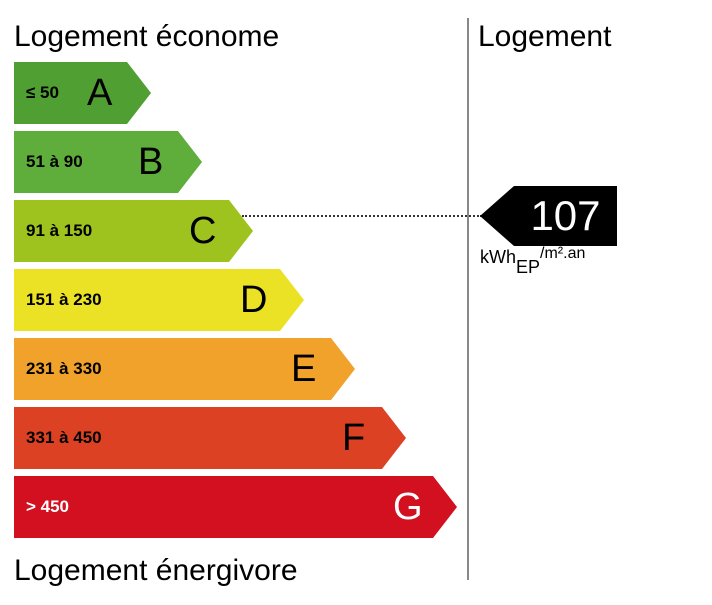 Image resolution: width=712 pixels, height=605 pixels. Describe the element at coordinates (100, 93) in the screenshot. I see `band-letter: A` at that location.